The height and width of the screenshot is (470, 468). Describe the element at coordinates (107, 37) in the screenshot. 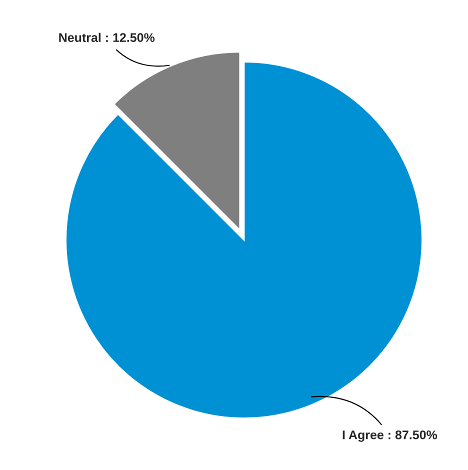

I see `slice-label: Neutral : 12.50%` at that location.